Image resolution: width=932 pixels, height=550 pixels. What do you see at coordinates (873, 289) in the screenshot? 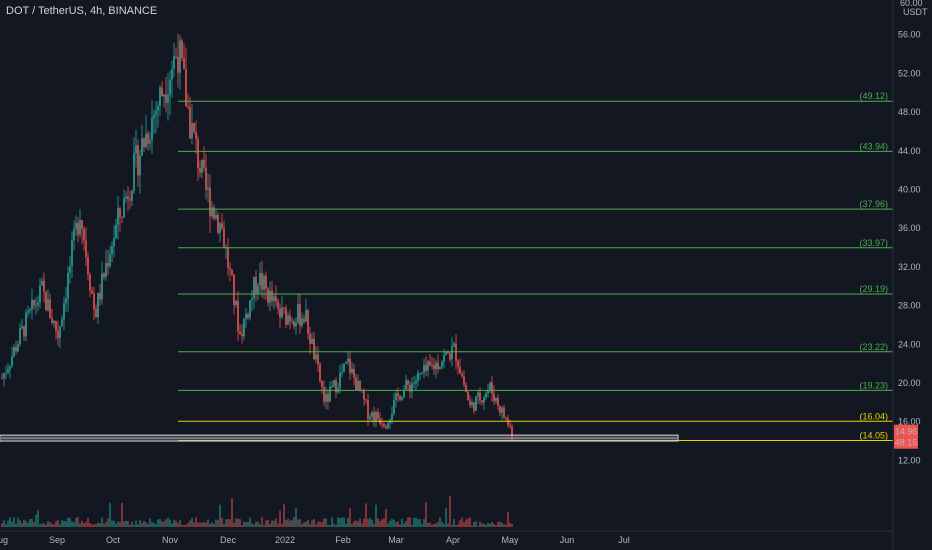
I see `level-label: (29.19)` at bounding box center [873, 289].